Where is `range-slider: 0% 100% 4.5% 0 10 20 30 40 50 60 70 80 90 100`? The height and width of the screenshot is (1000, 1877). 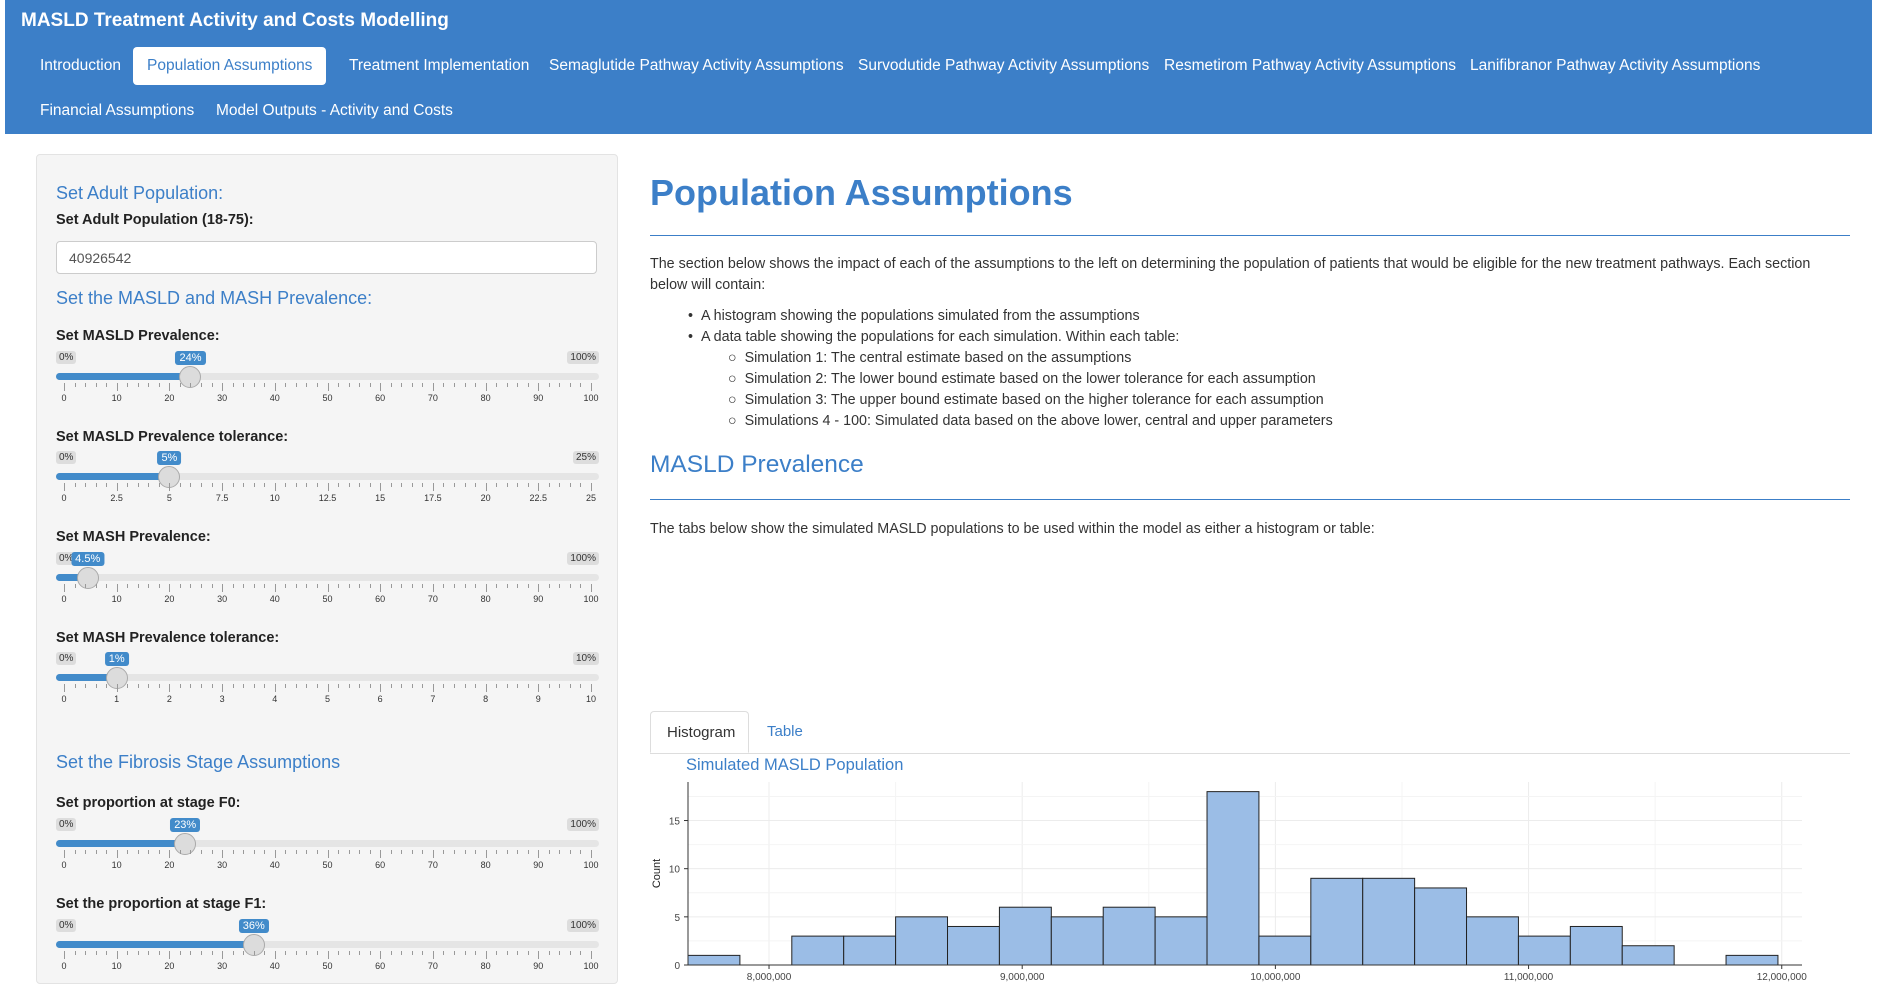
range-slider: 0% 100% 4.5% 0 10 20 30 40 50 60 70 80 90 100 is located at coordinates (327, 582).